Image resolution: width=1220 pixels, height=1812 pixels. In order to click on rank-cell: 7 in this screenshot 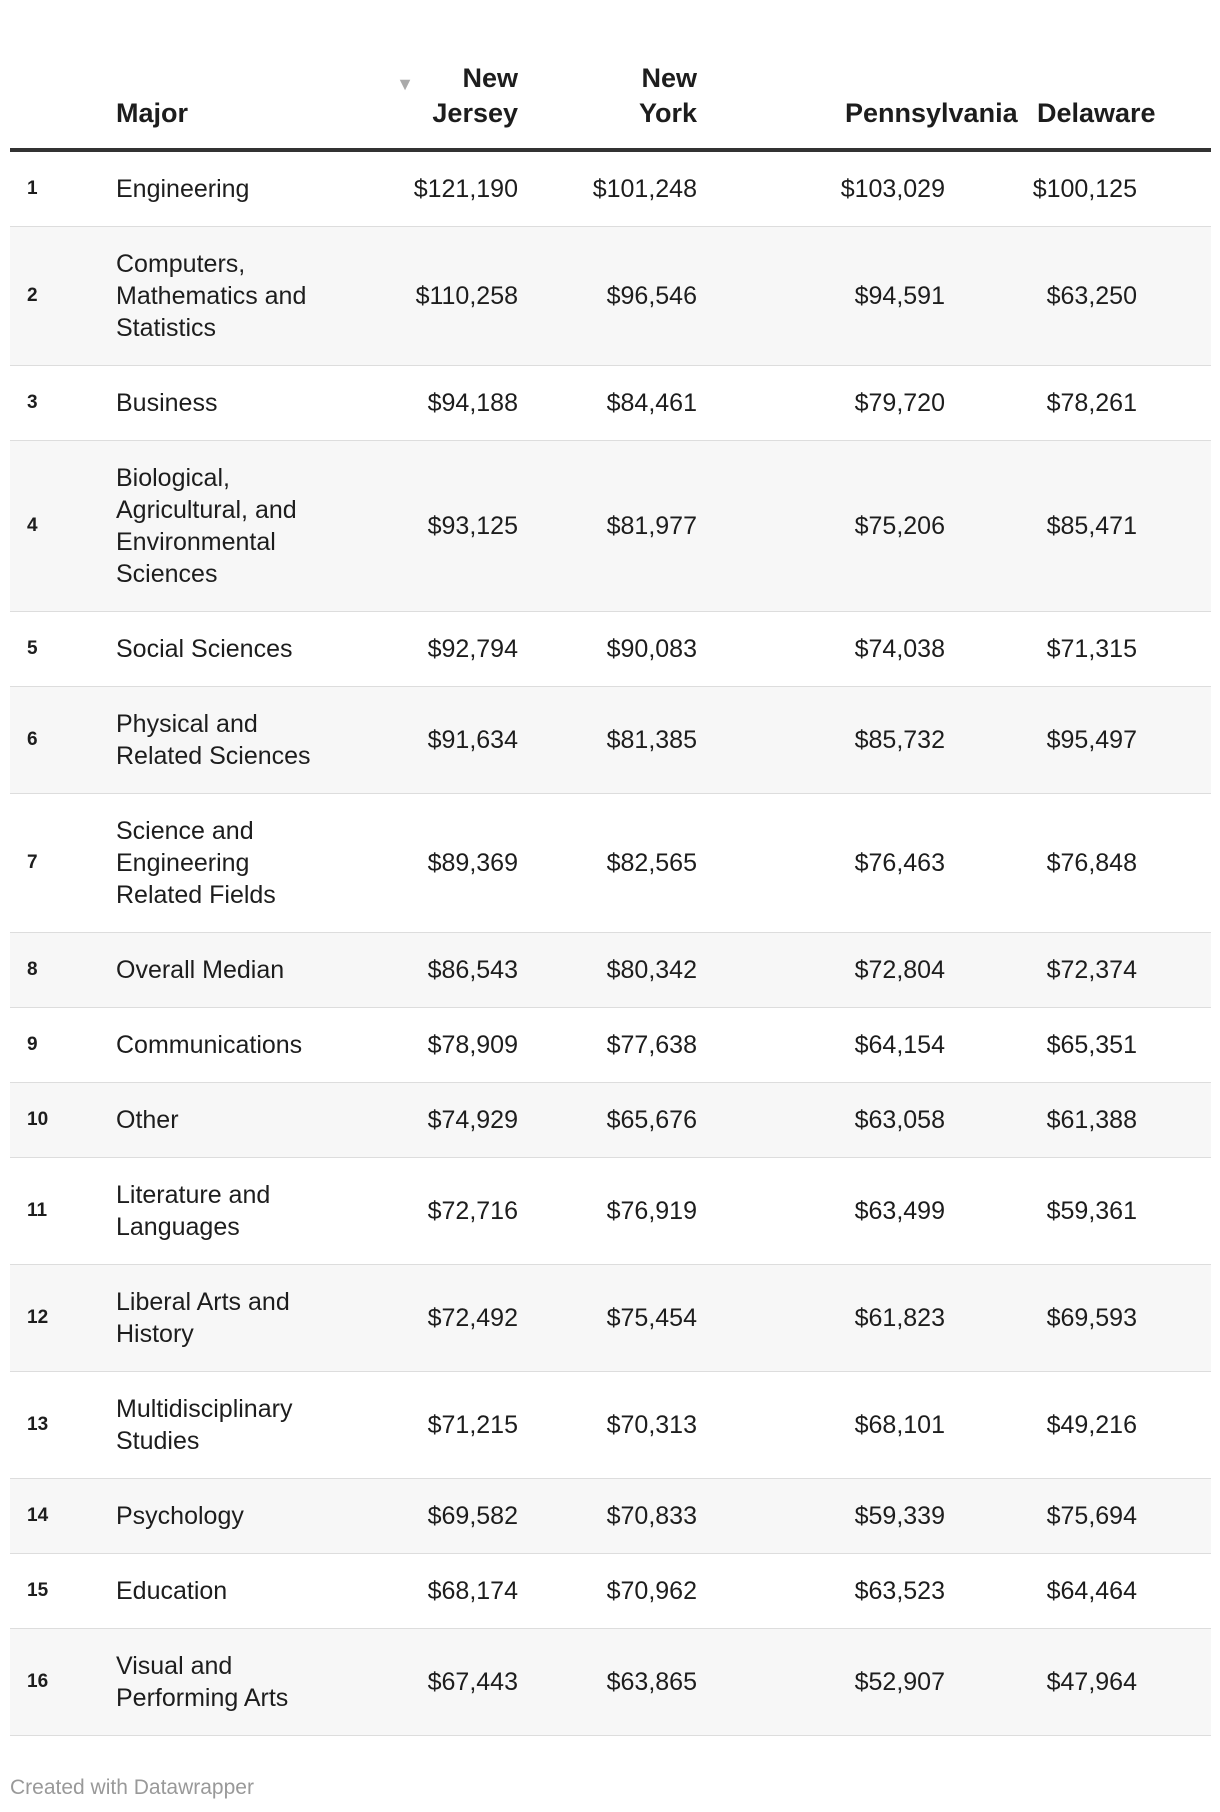, I will do `click(58, 863)`.